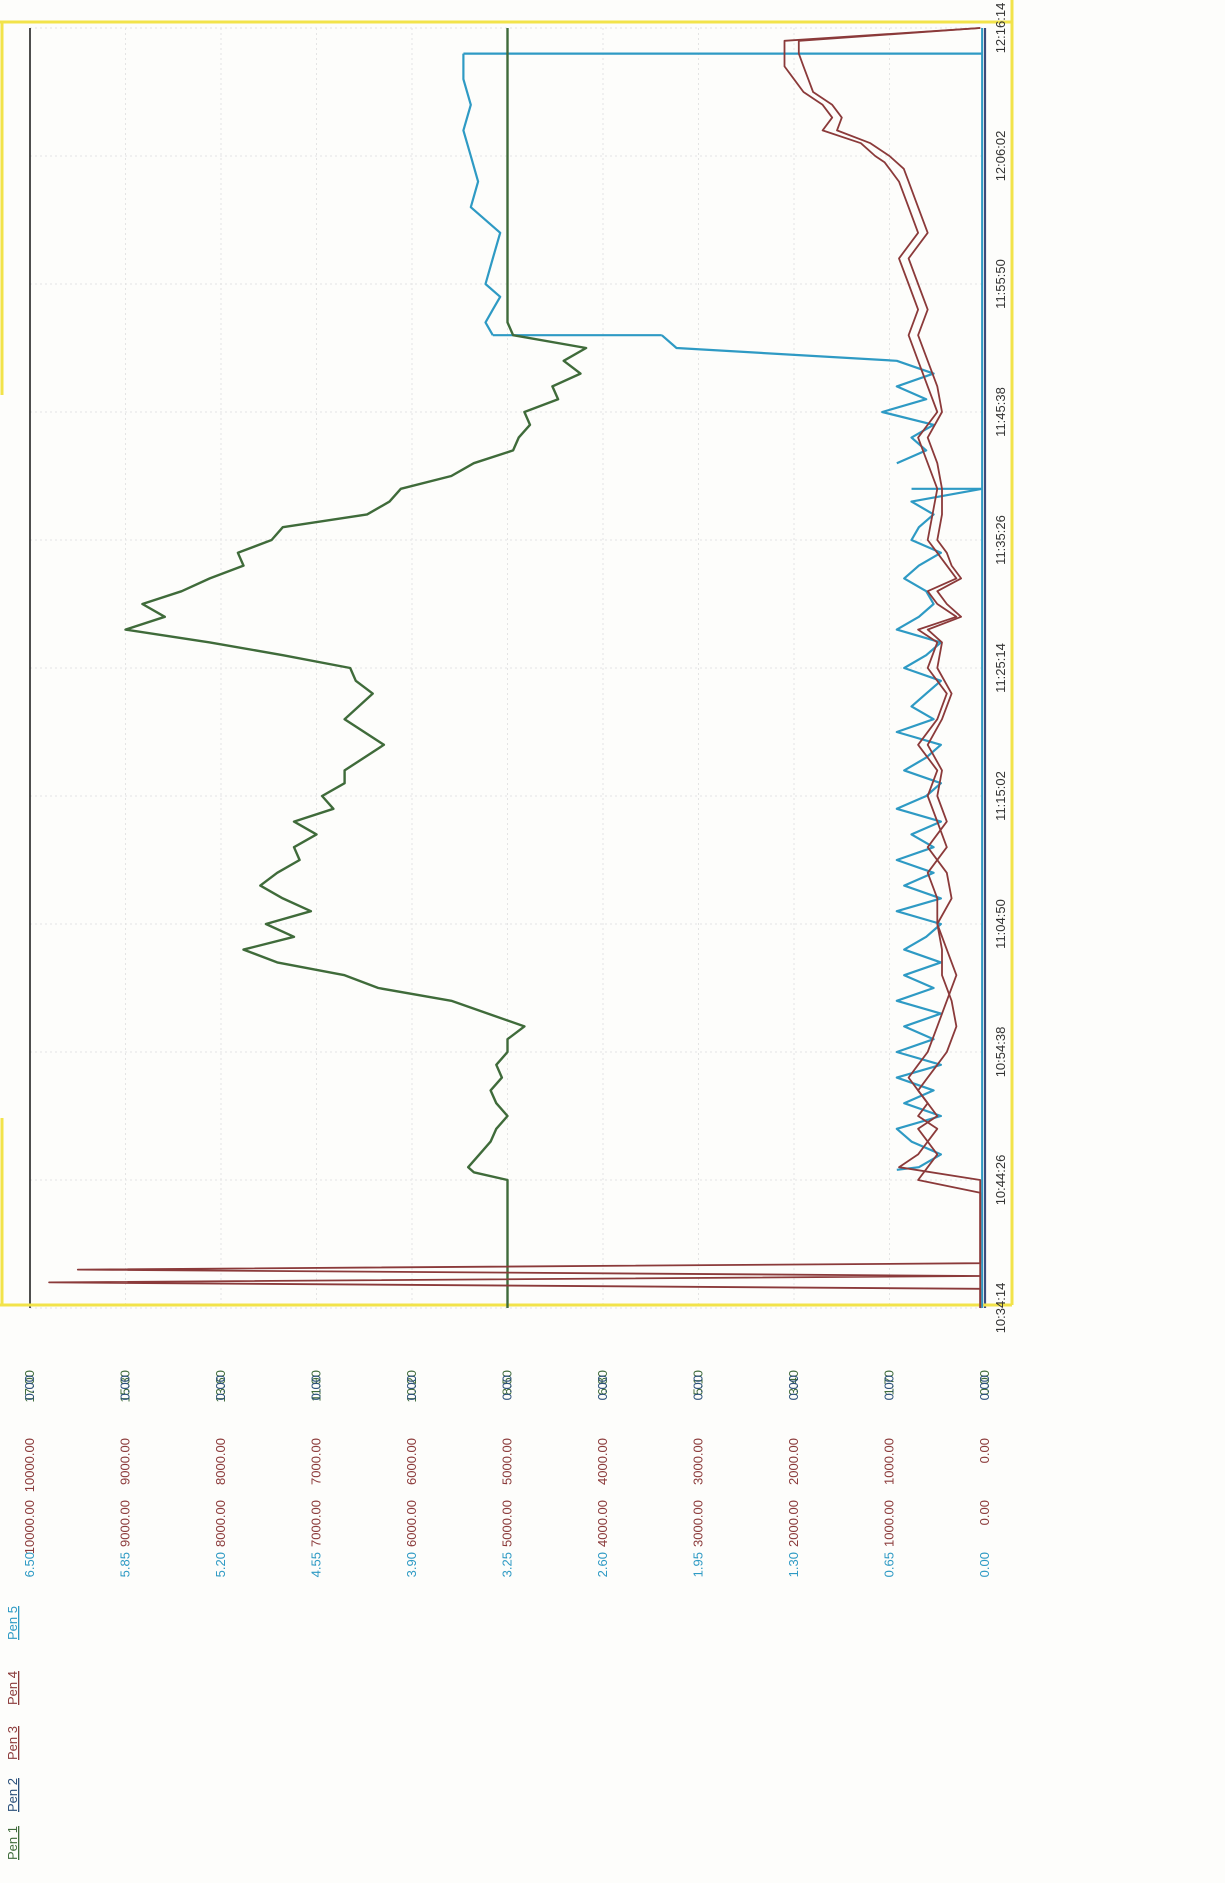 Image resolution: width=1225 pixels, height=1883 pixels. I want to click on tick-label-pen-3: 1000.00, so click(889, 1461).